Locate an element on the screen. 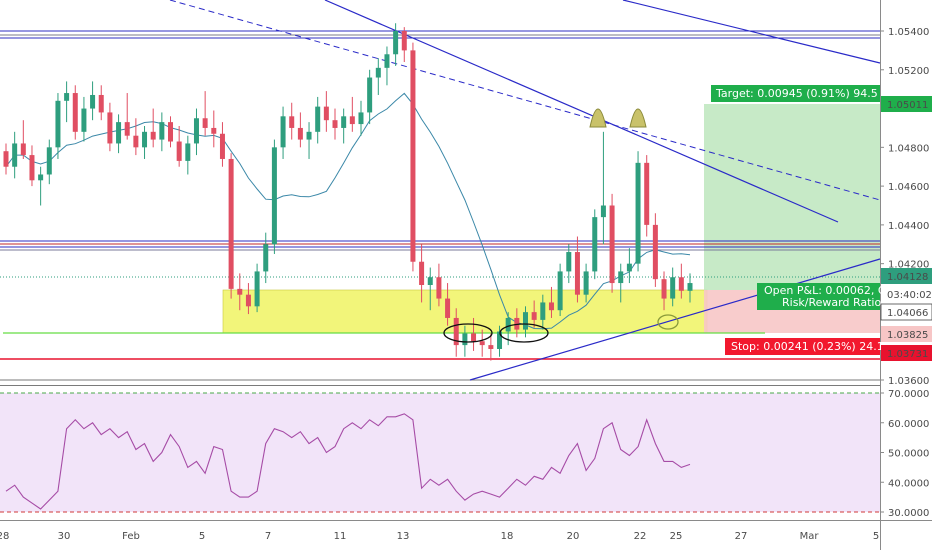 The height and width of the screenshot is (550, 932). x-tick-label: 18 is located at coordinates (507, 536).